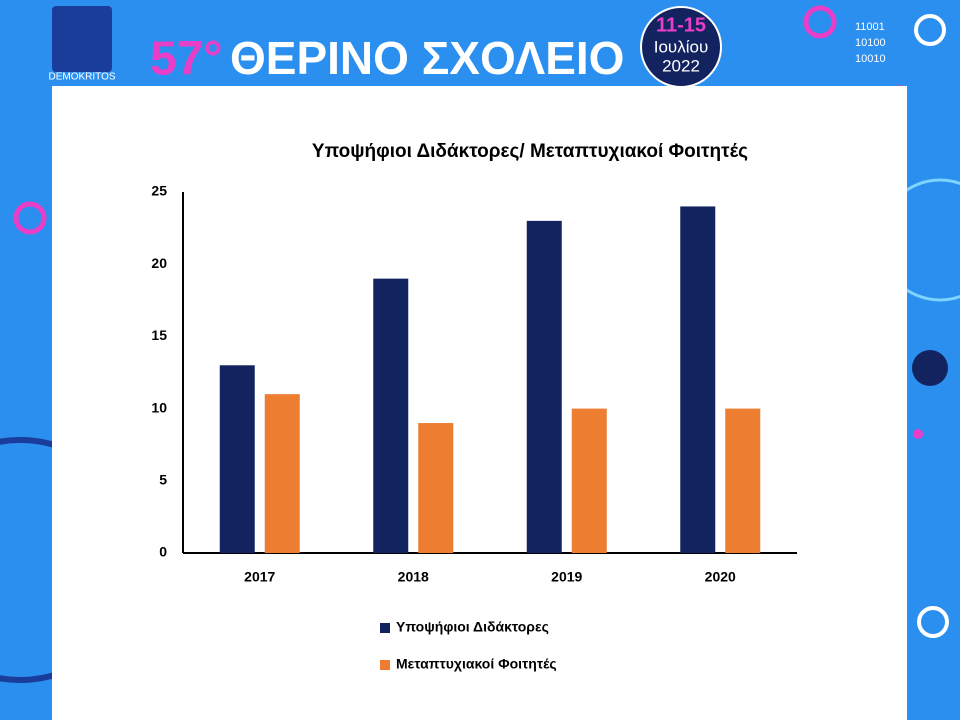  Describe the element at coordinates (186, 59) in the screenshot. I see `edition: 57°` at that location.